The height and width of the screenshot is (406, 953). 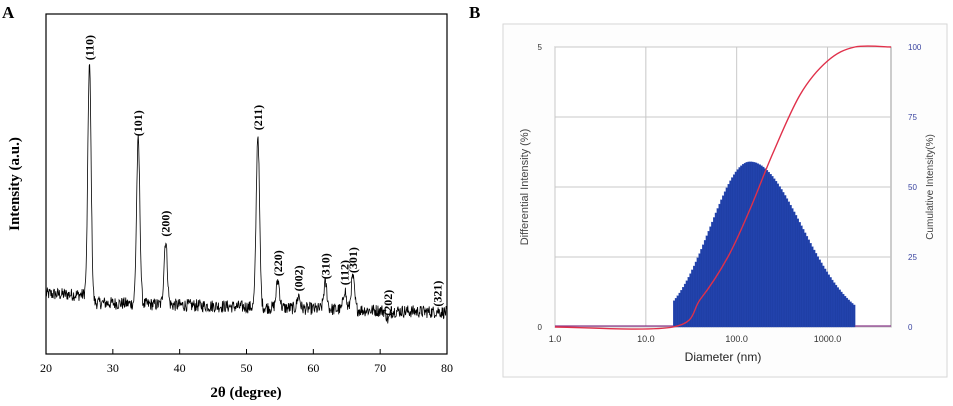 What do you see at coordinates (555, 339) in the screenshot?
I see `dls-x-tick-label: 1.0` at bounding box center [555, 339].